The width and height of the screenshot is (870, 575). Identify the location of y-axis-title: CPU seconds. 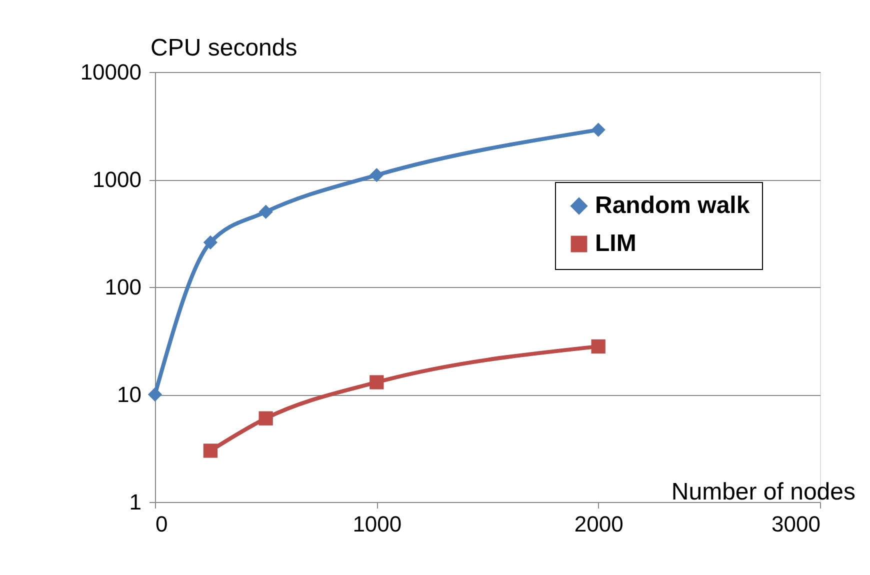
(224, 48).